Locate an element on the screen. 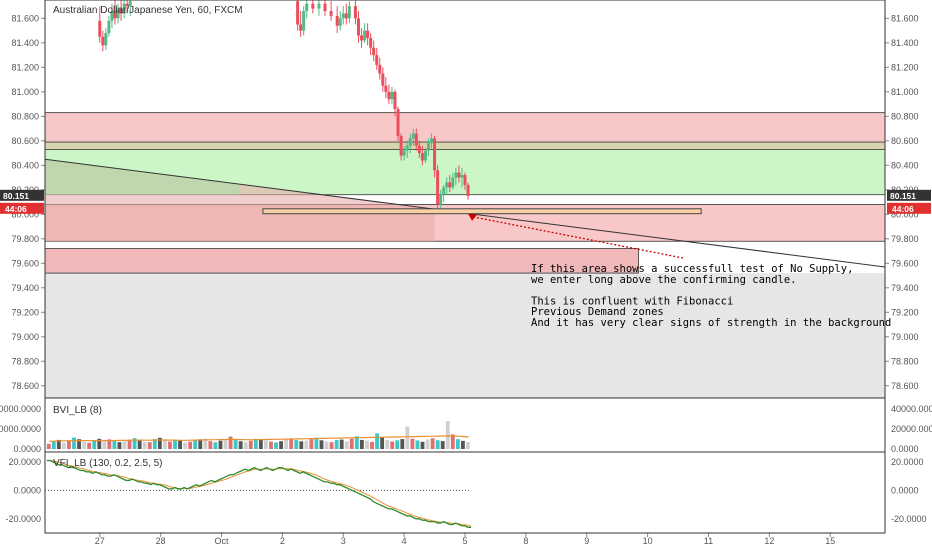 The width and height of the screenshot is (932, 550). time-axis: 27 28 Oct 2 3 4 5 8 9 10 11 12 15 is located at coordinates (465, 539).